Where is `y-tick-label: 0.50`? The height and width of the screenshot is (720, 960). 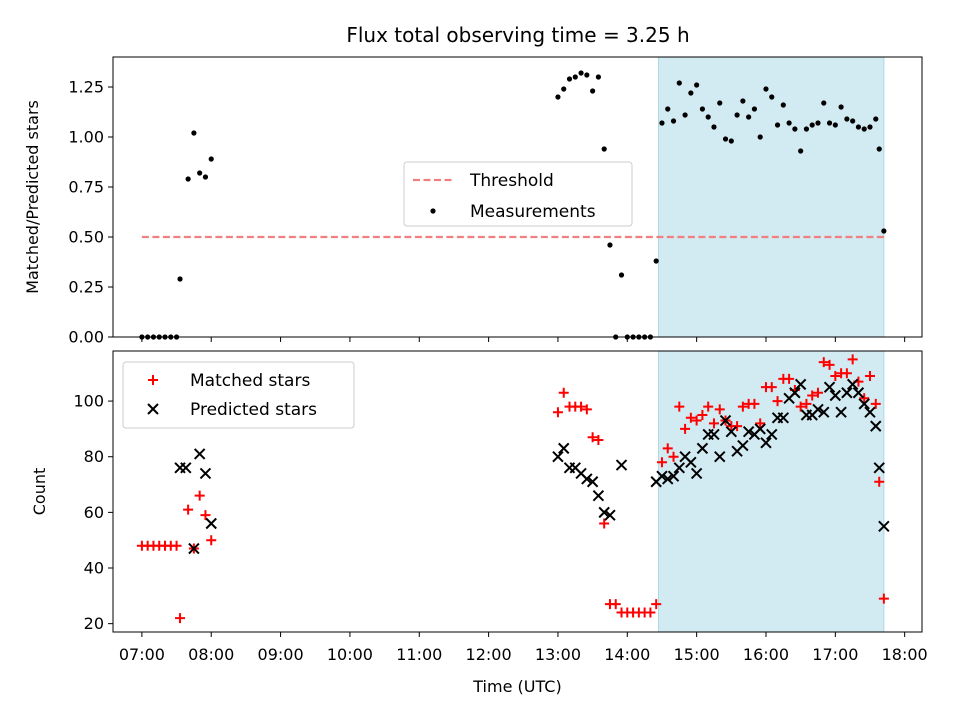
y-tick-label: 0.50 is located at coordinates (86, 237).